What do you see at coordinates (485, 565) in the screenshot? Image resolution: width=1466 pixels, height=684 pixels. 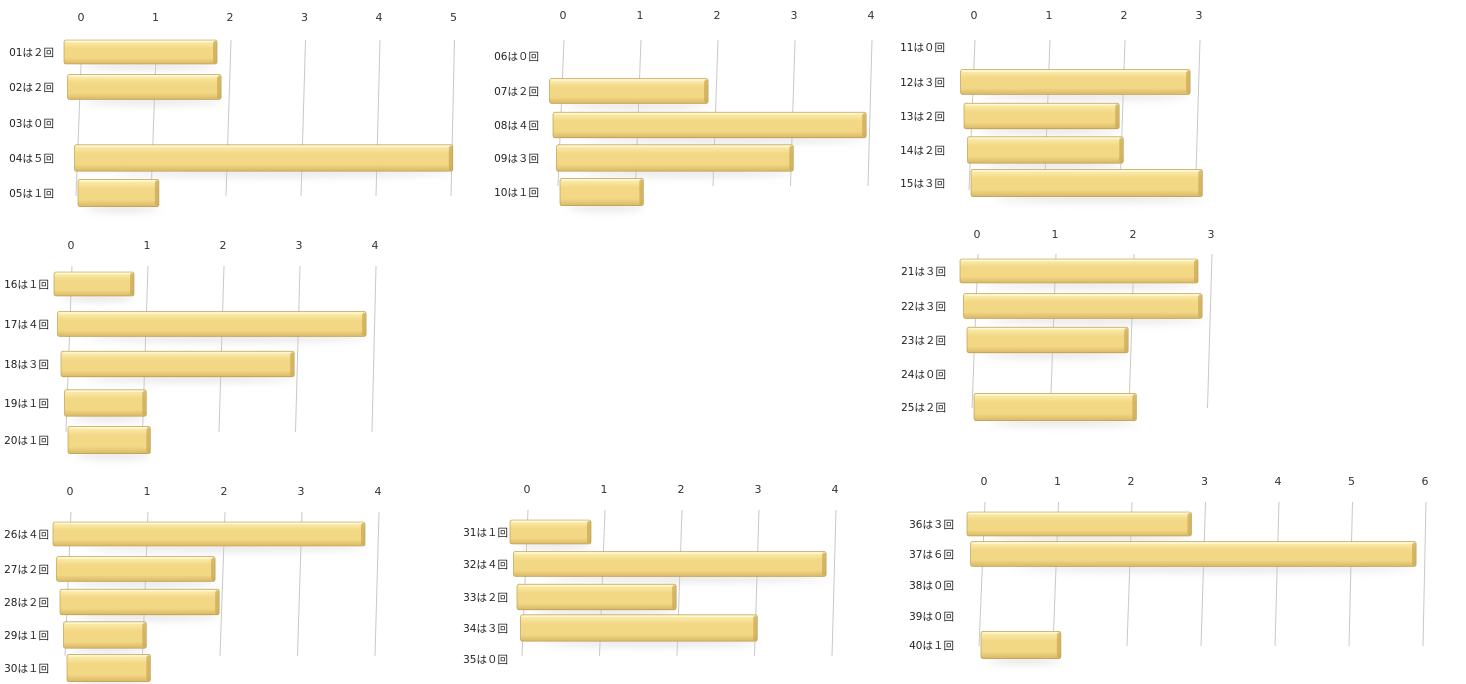 I see `category-label: 32は４回` at bounding box center [485, 565].